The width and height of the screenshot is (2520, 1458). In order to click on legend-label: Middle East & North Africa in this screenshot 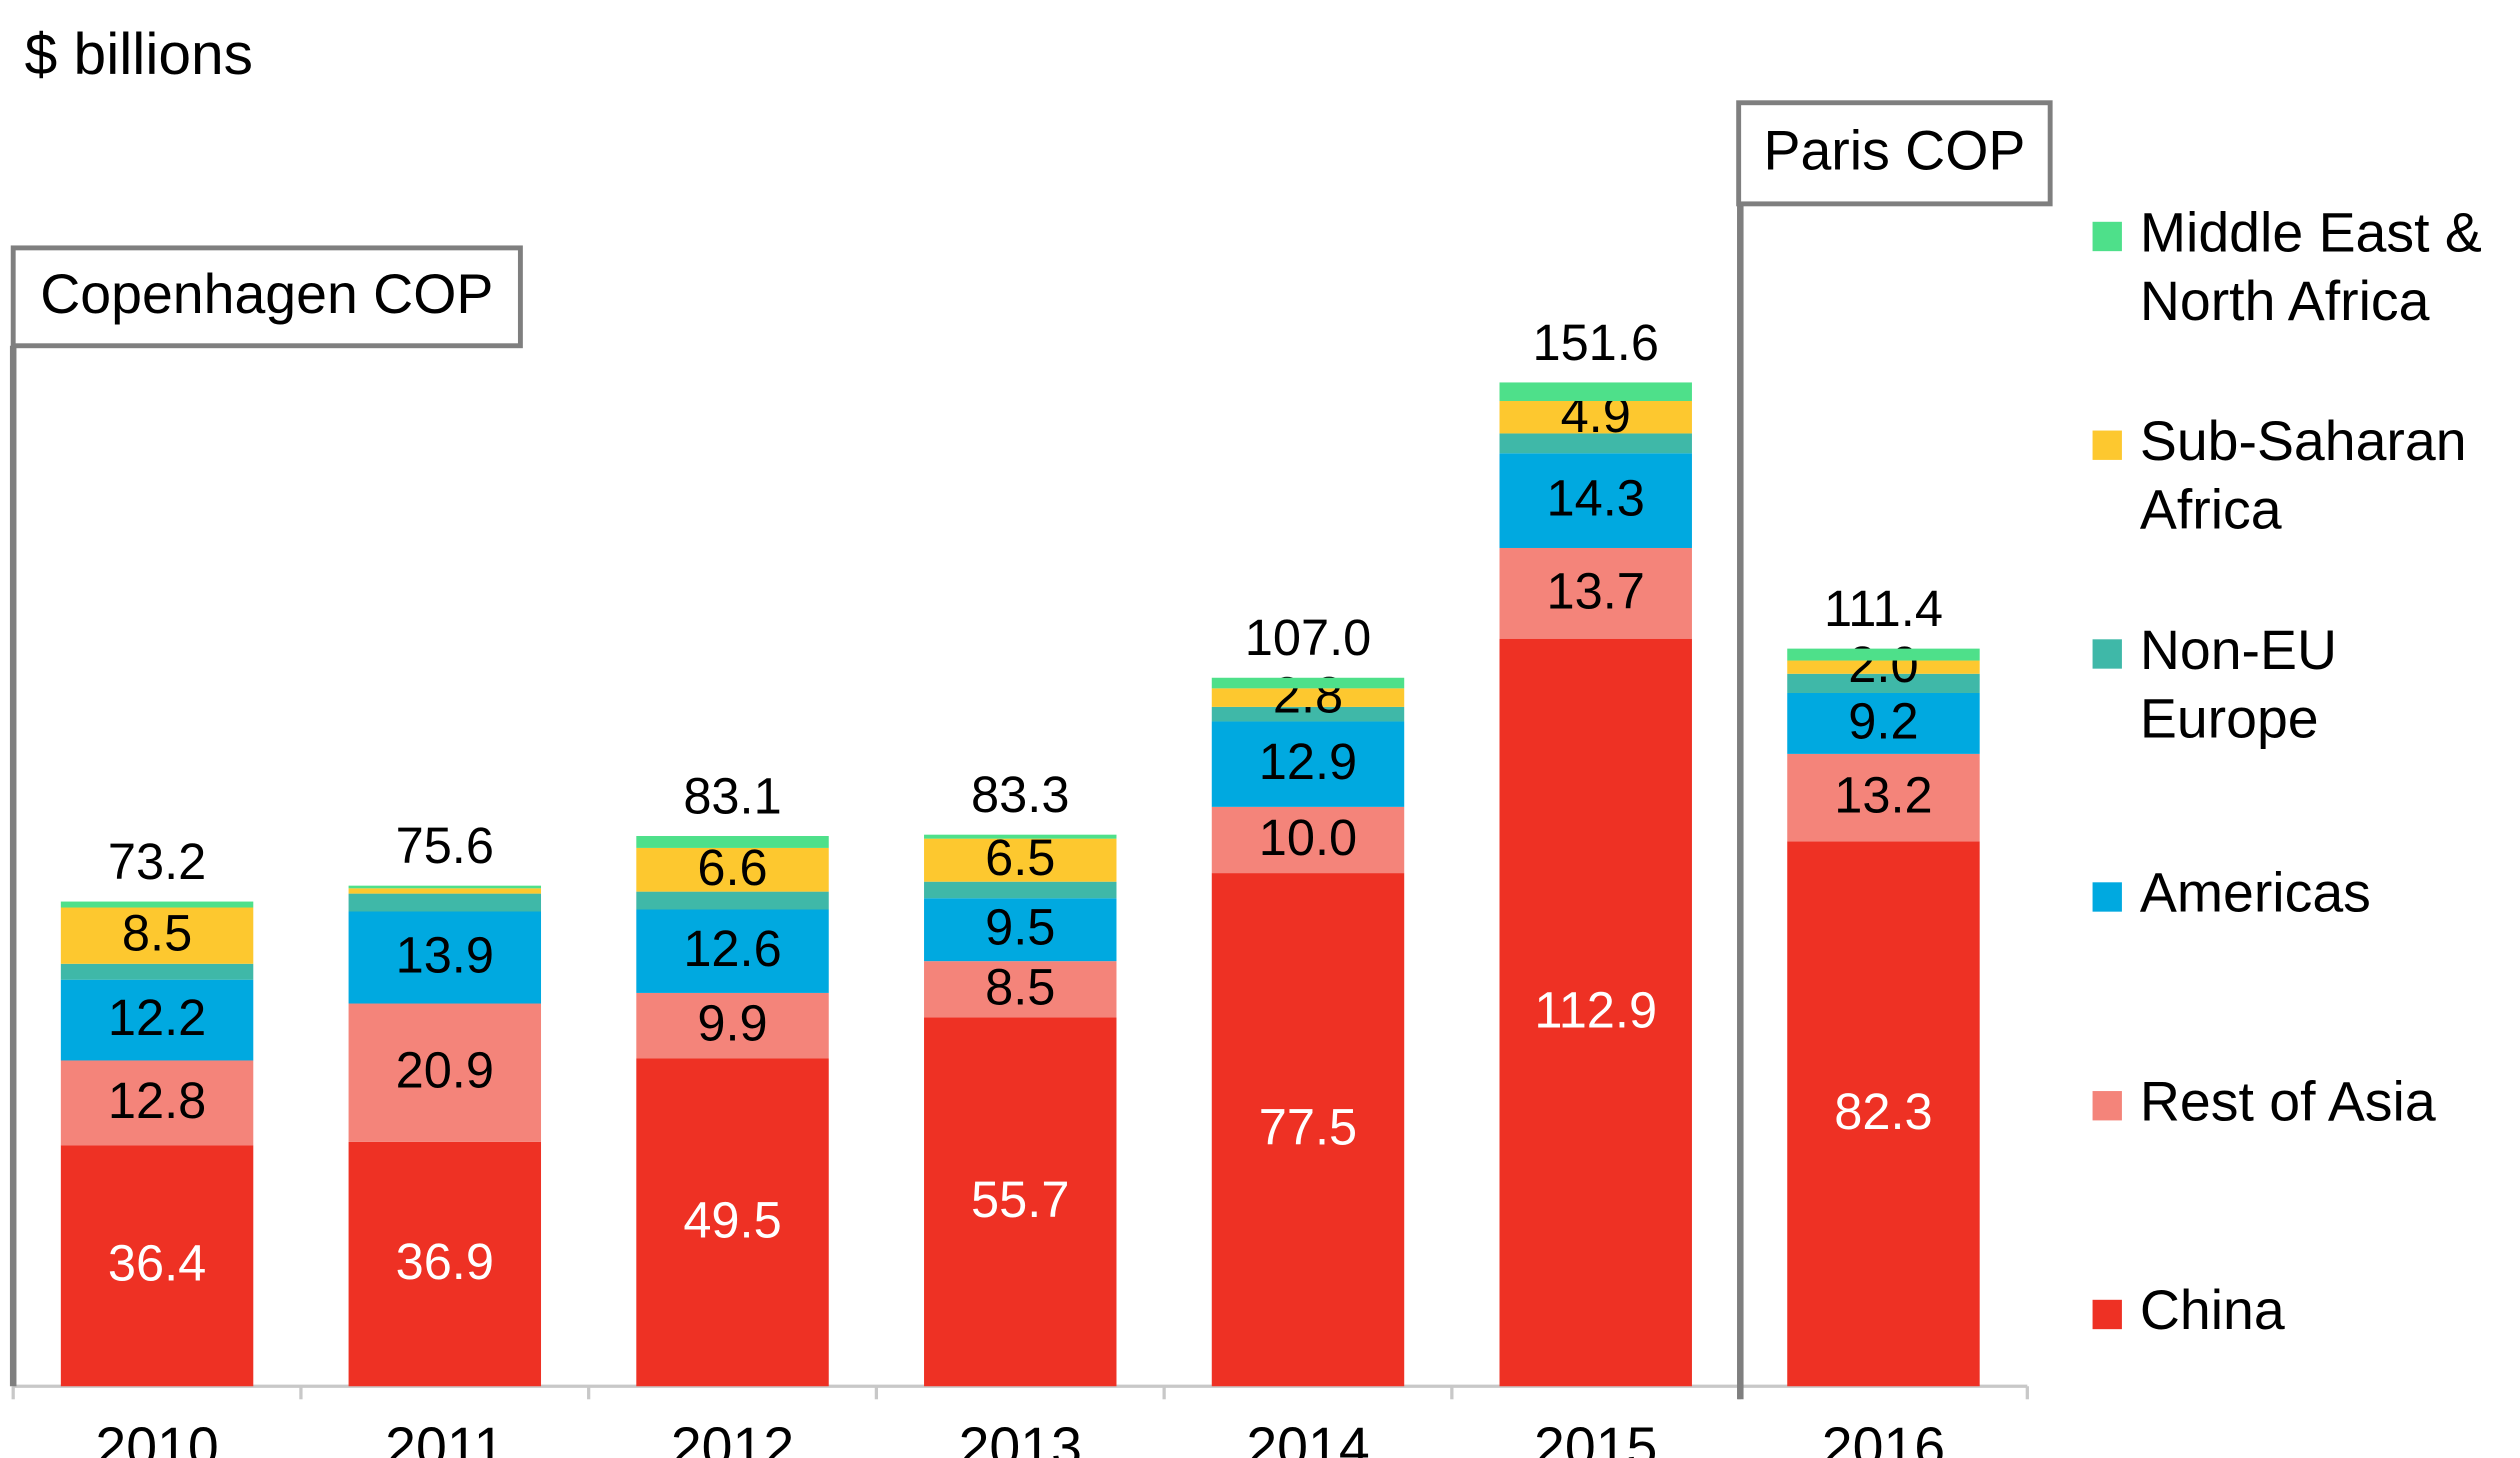, I will do `click(2318, 266)`.